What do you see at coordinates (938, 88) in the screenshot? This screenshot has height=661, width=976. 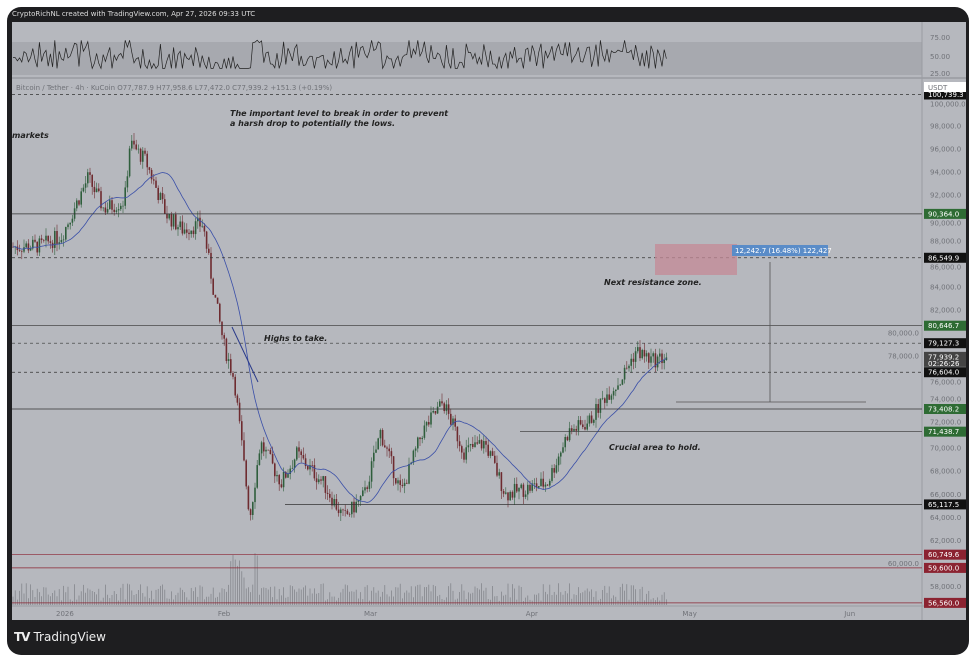 I see `currency-label: USDT` at bounding box center [938, 88].